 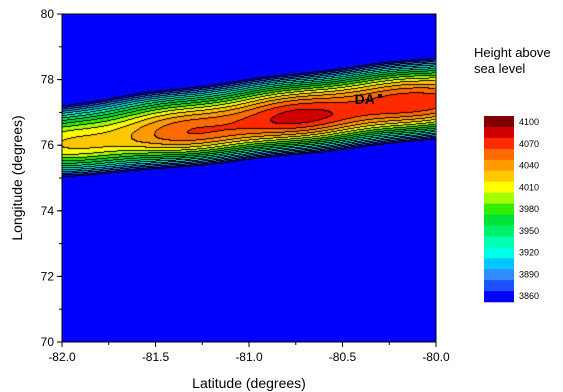 What do you see at coordinates (436, 357) in the screenshot?
I see `x-tick-label: -80.0` at bounding box center [436, 357].